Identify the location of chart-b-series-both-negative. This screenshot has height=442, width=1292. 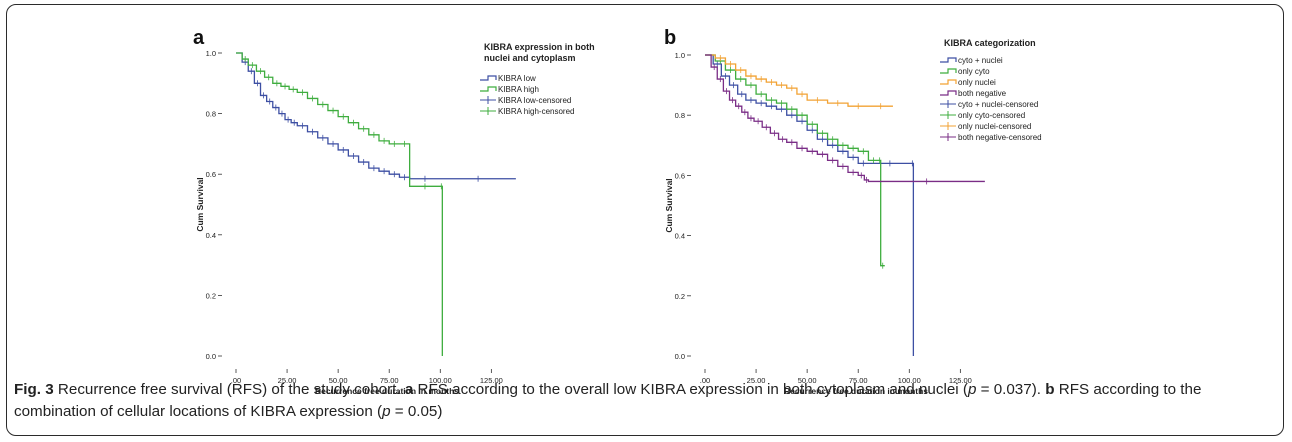
(845, 118).